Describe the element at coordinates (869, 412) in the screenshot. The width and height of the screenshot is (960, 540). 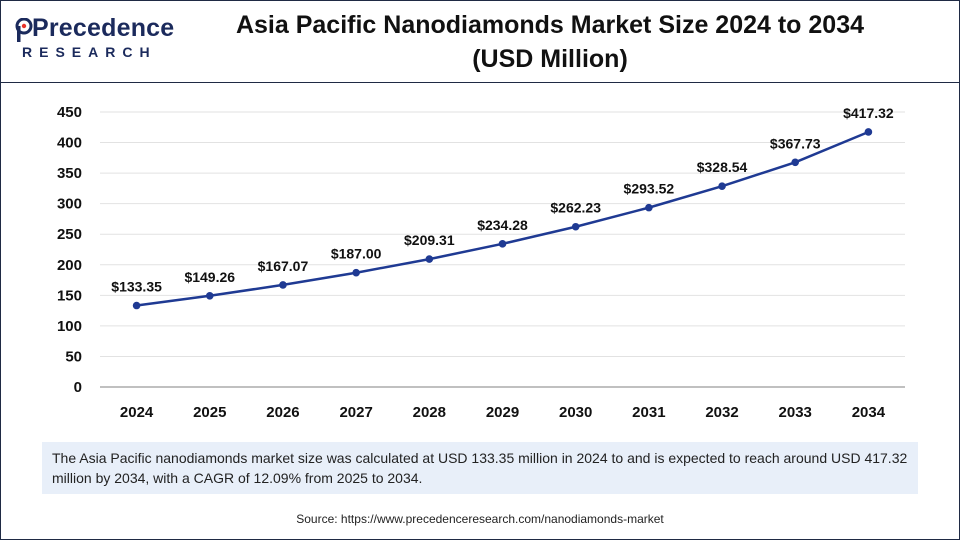
I see `x-tick-label: 2034` at that location.